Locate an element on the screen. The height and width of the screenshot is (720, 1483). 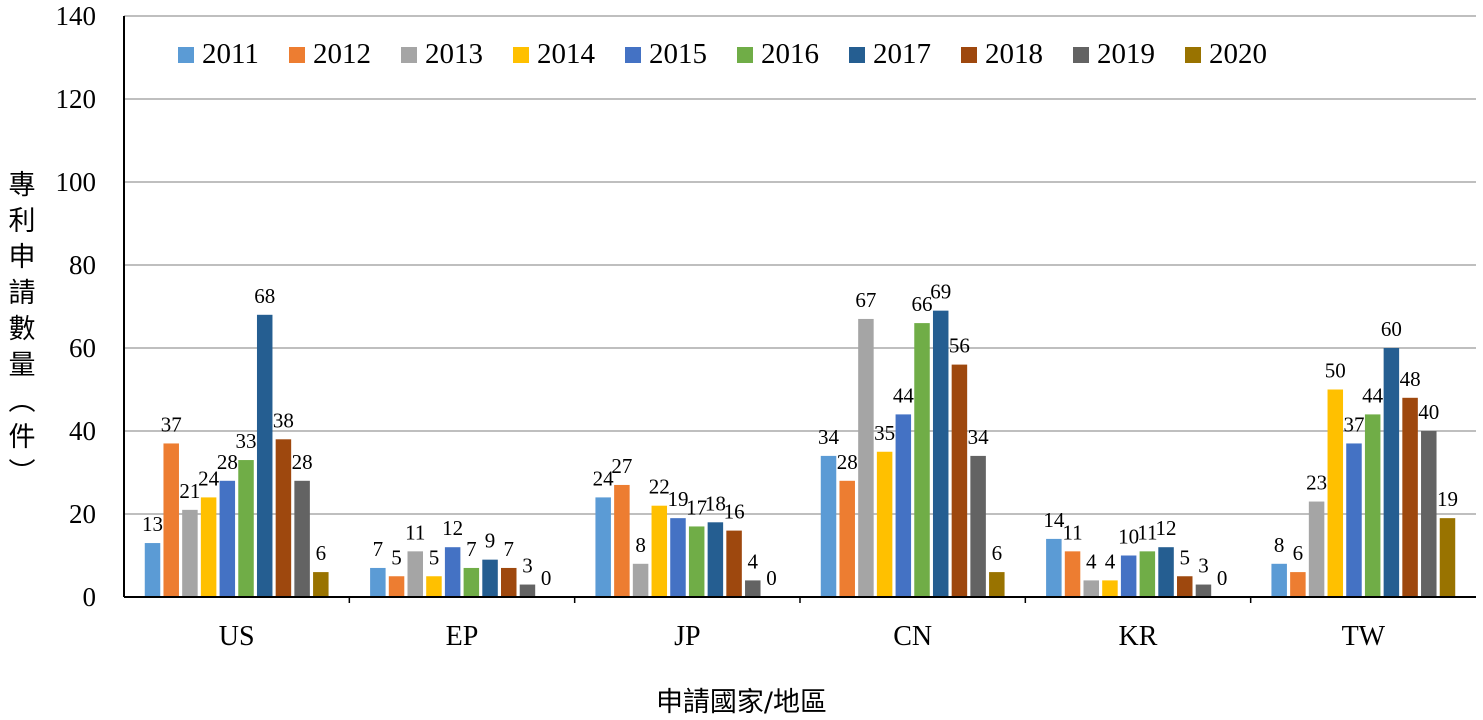
data-label: 8 is located at coordinates (1279, 545).